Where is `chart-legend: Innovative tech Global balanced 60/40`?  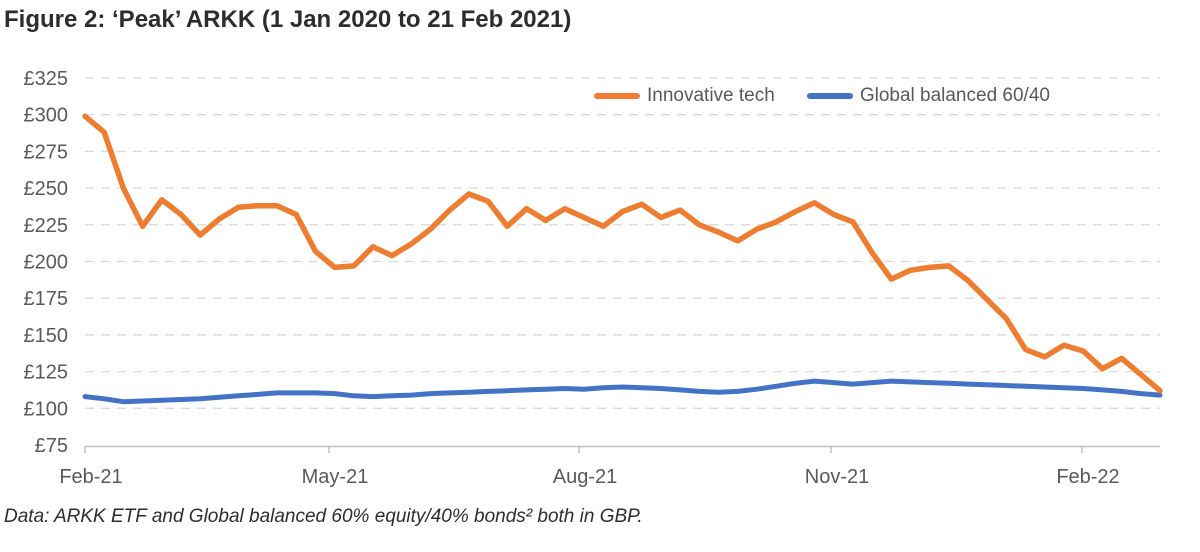
chart-legend: Innovative tech Global balanced 60/40 is located at coordinates (822, 96).